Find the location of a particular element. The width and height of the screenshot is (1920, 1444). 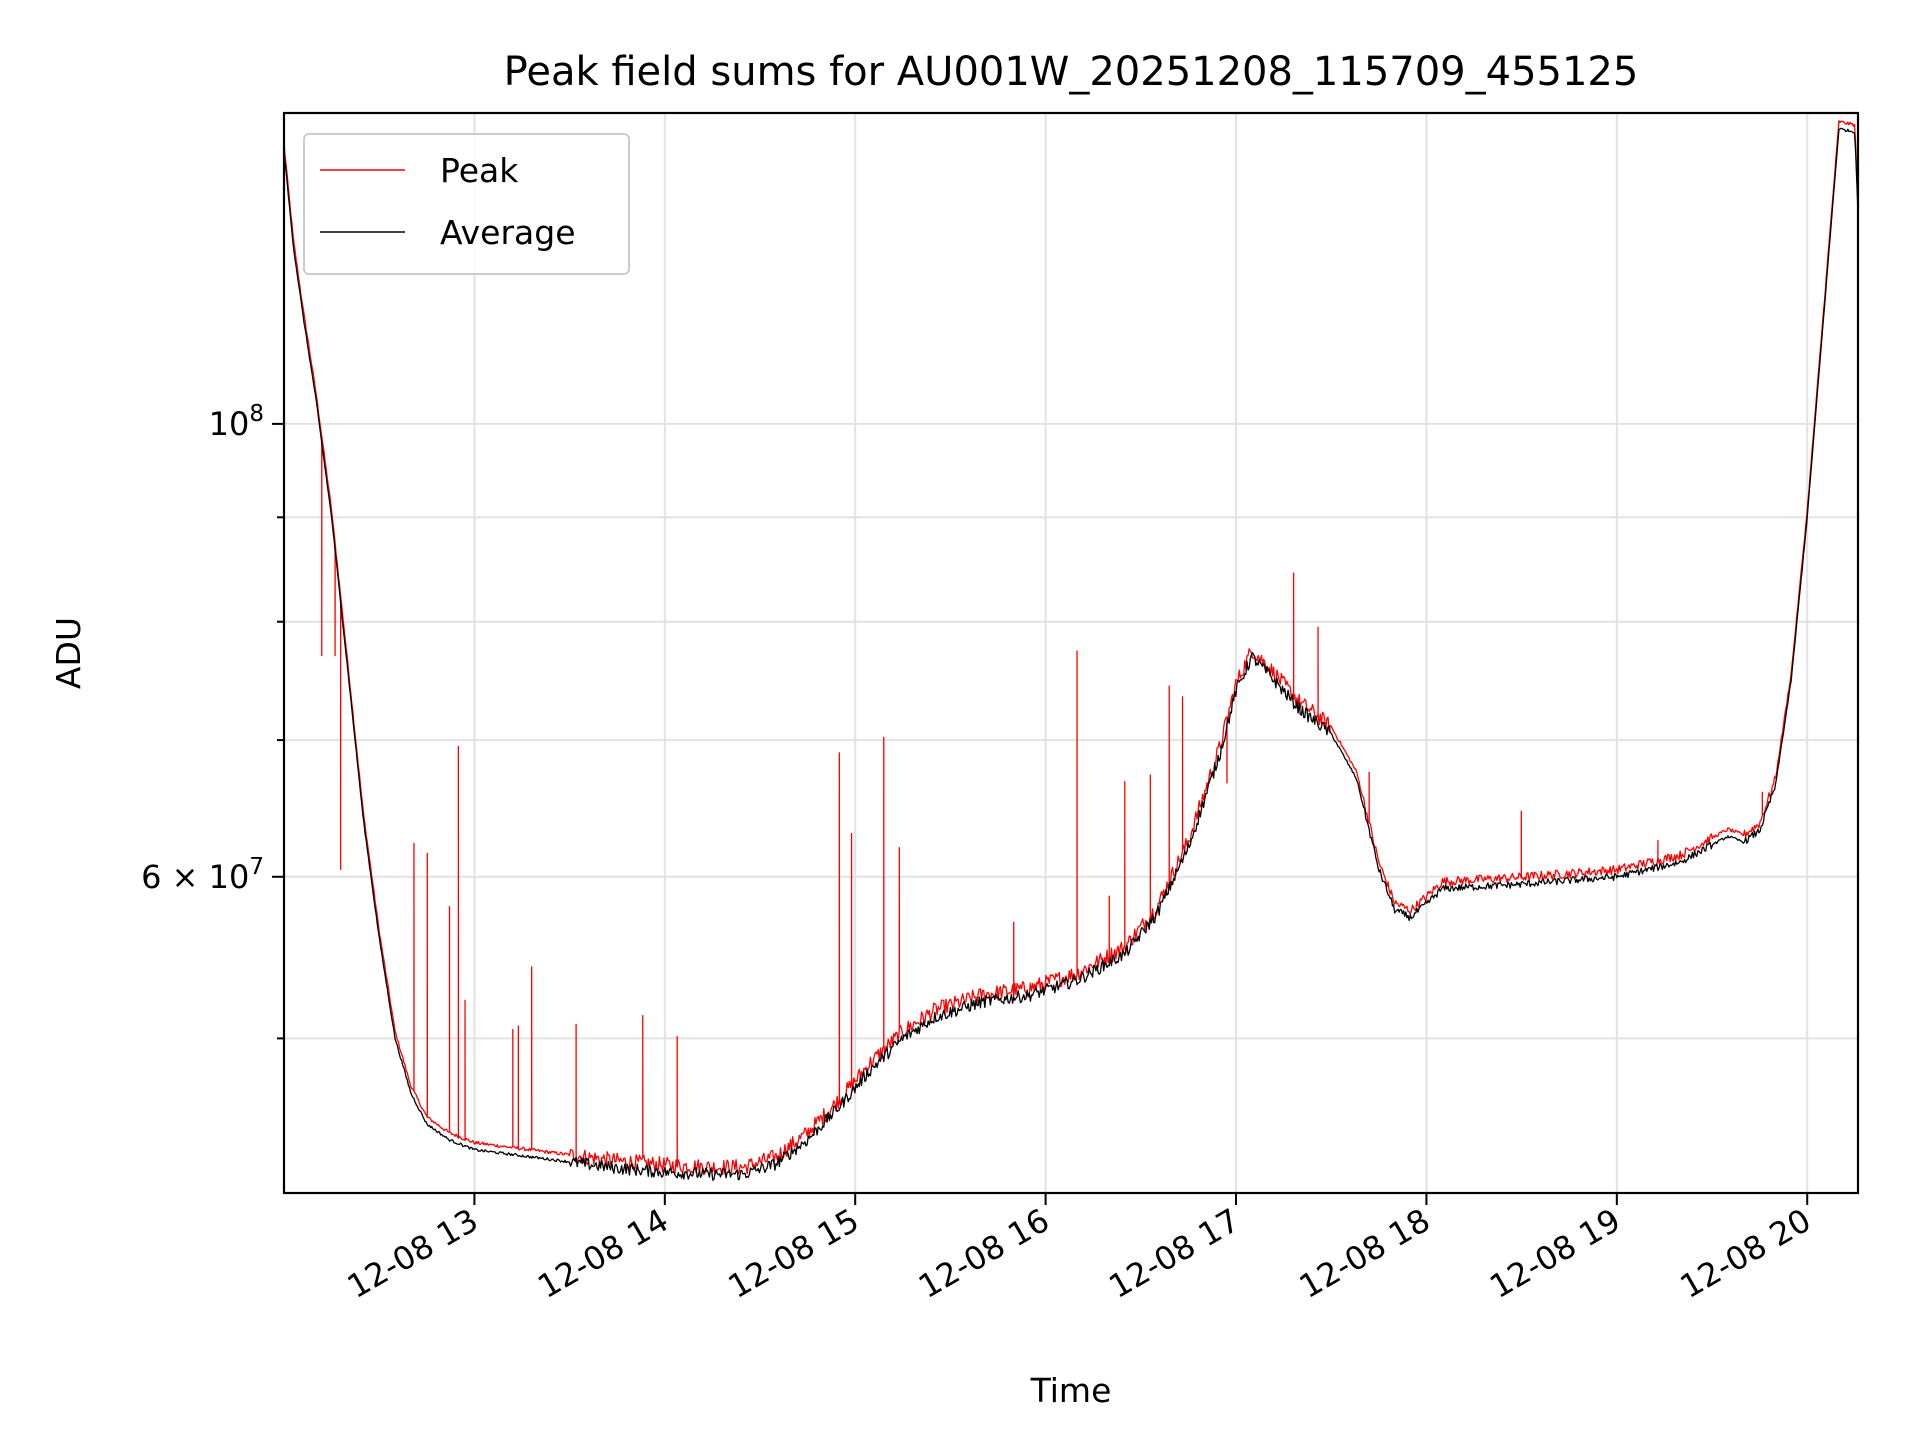

y-axis: 6 × 107 108 is located at coordinates (212, 720).